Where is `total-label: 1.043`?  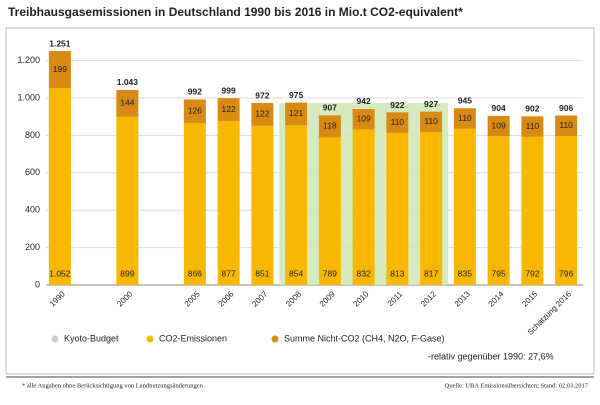
total-label: 1.043 is located at coordinates (128, 82).